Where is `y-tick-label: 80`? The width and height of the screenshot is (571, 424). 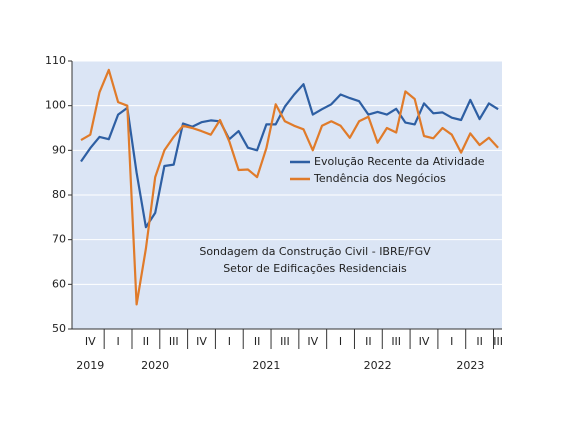
y-tick-label: 80 is located at coordinates (59, 194).